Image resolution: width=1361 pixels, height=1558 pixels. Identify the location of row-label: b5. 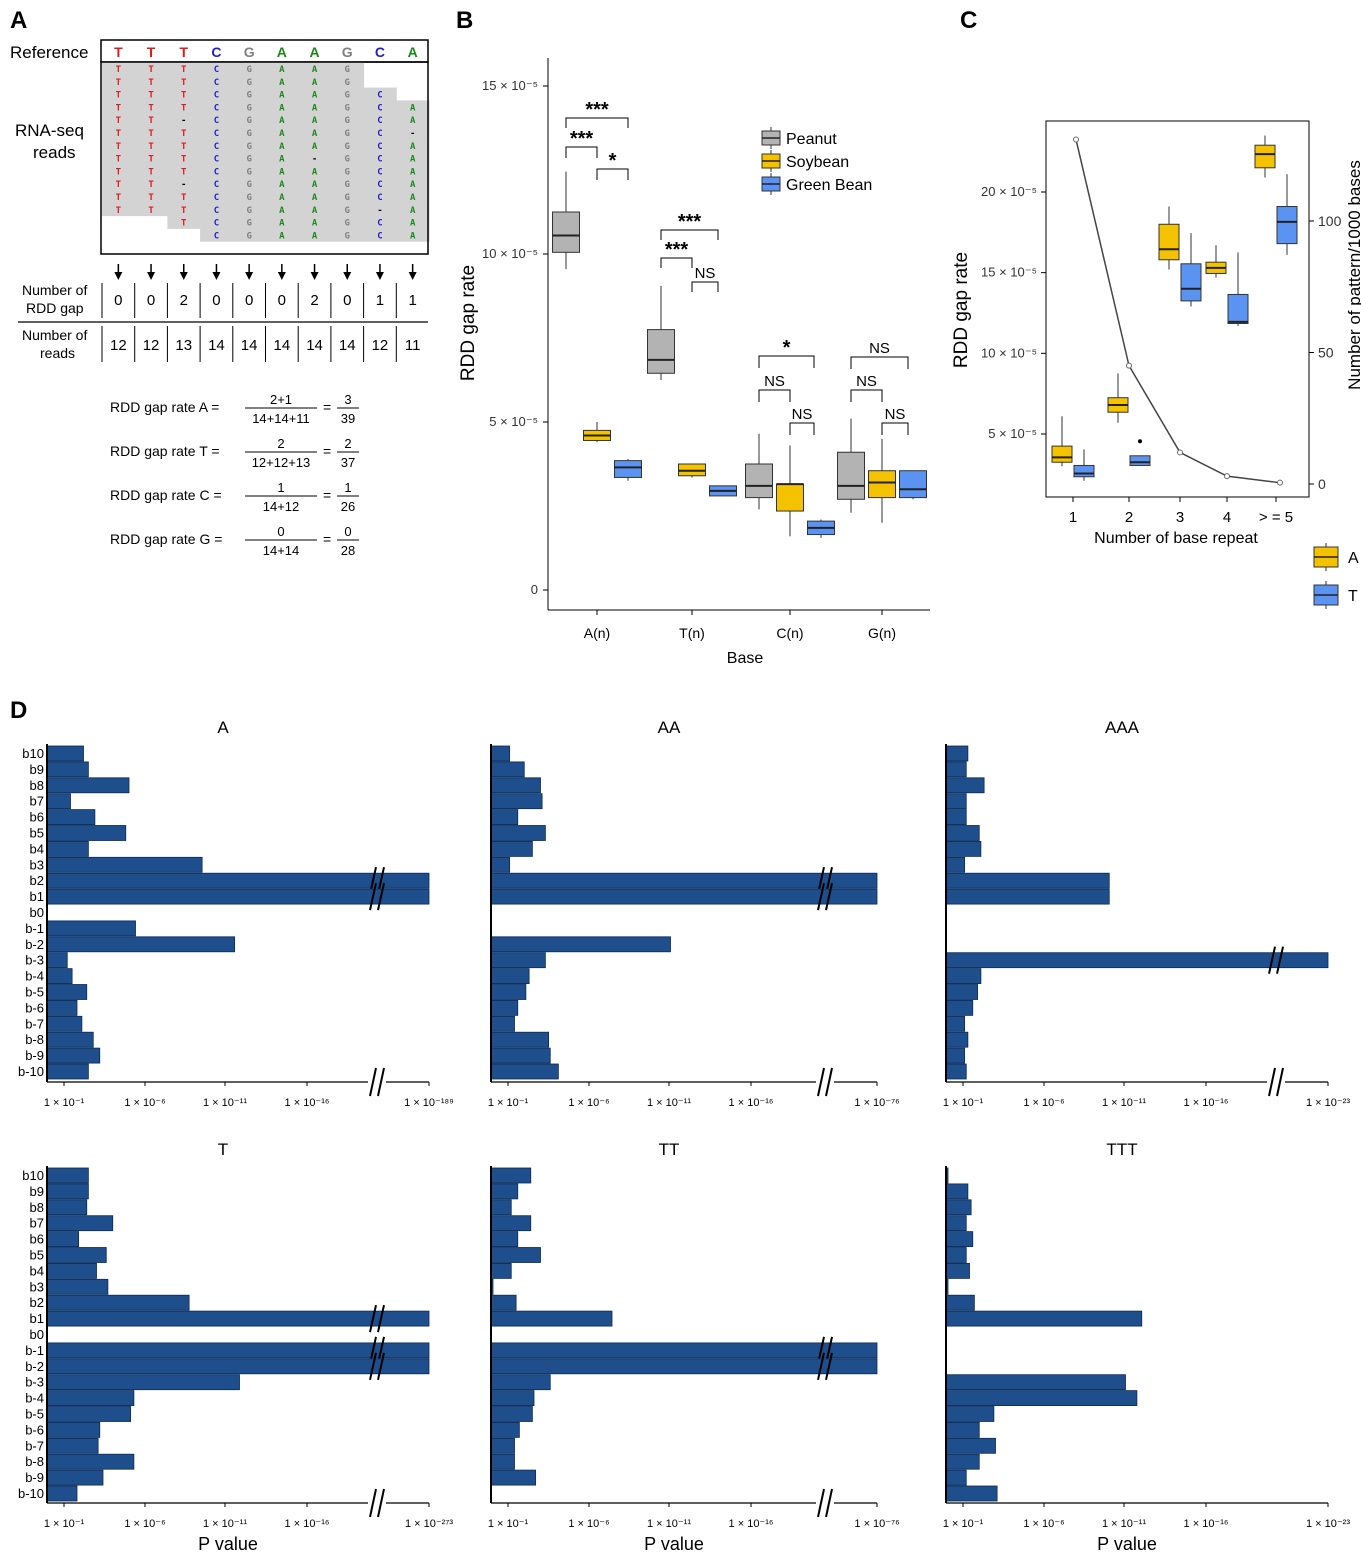
(37, 1255).